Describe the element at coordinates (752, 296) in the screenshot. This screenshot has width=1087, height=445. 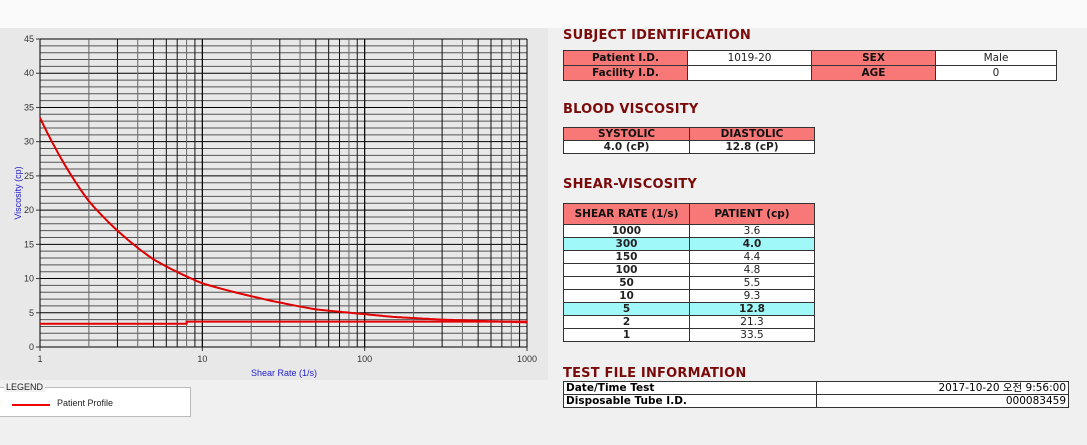
I see `patient-value-cell: 9.3` at that location.